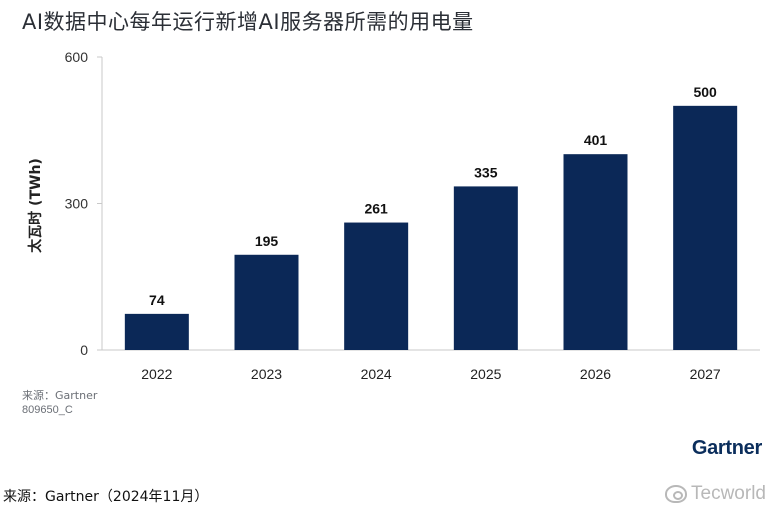 The image size is (774, 512). Describe the element at coordinates (596, 140) in the screenshot. I see `data-label: 401` at that location.